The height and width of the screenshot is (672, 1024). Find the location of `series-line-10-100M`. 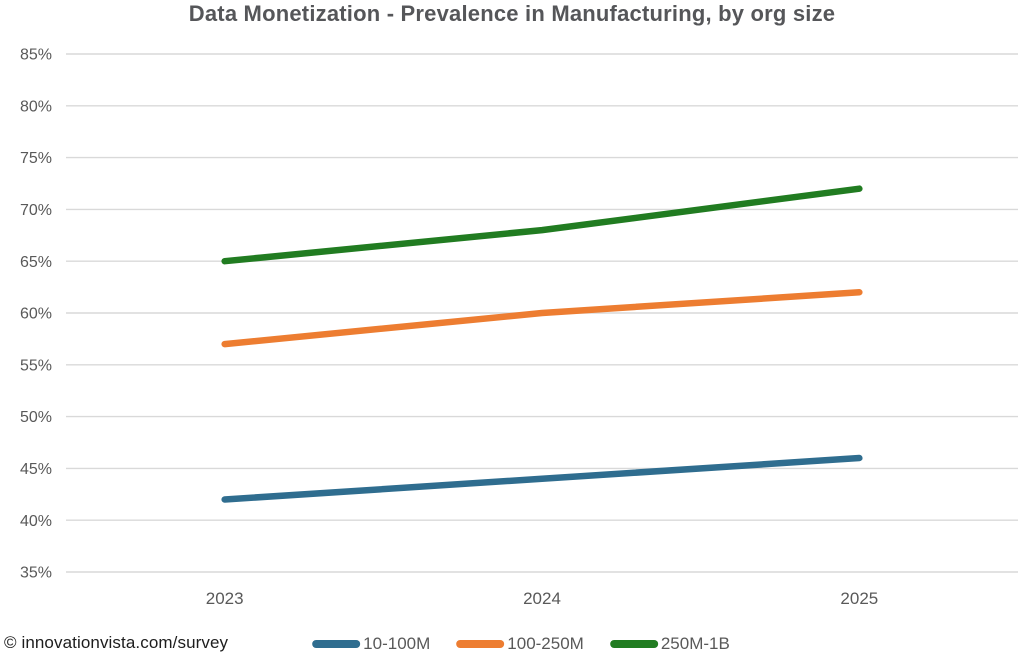

series-line-10-100M is located at coordinates (542, 478).